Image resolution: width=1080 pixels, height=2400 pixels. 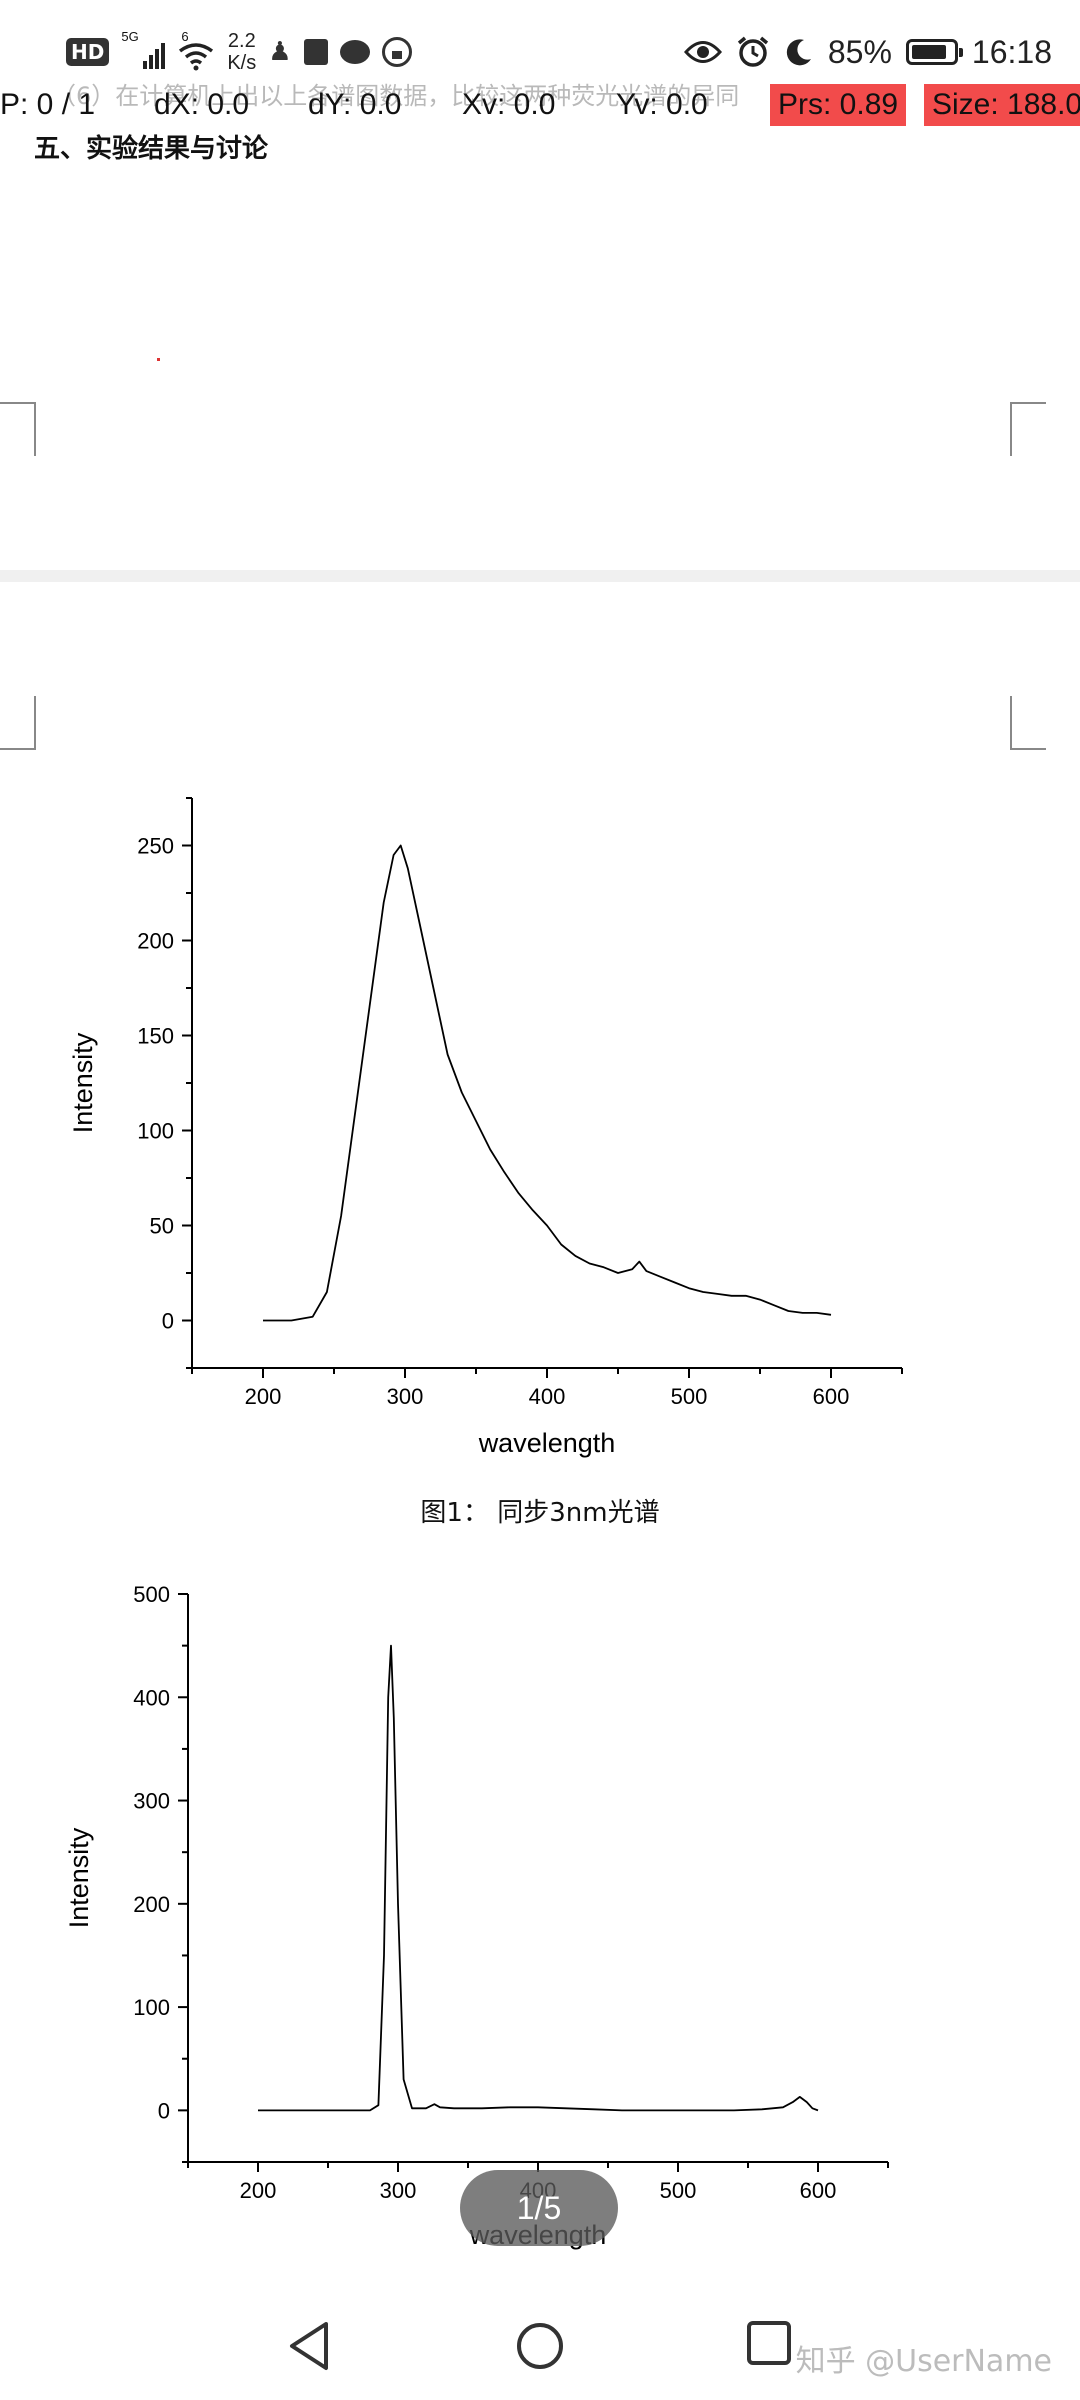 What do you see at coordinates (202, 104) in the screenshot?
I see `pointer-dx: dX: 0.0` at bounding box center [202, 104].